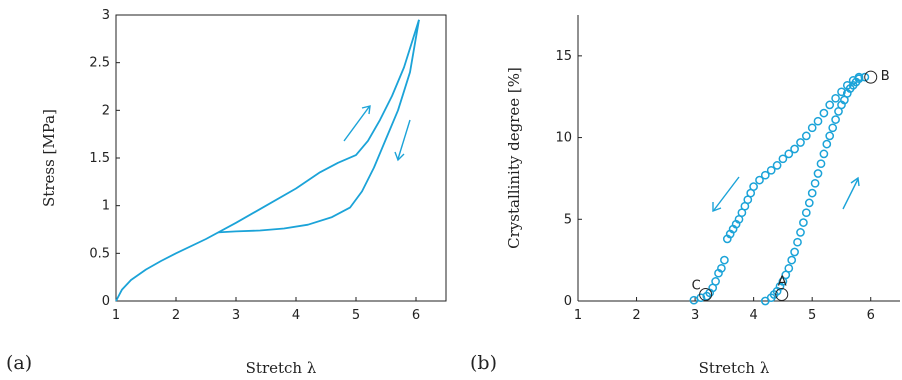 The width and height of the screenshot is (902, 380). I want to click on y-tick-label: 5, so click(568, 219).